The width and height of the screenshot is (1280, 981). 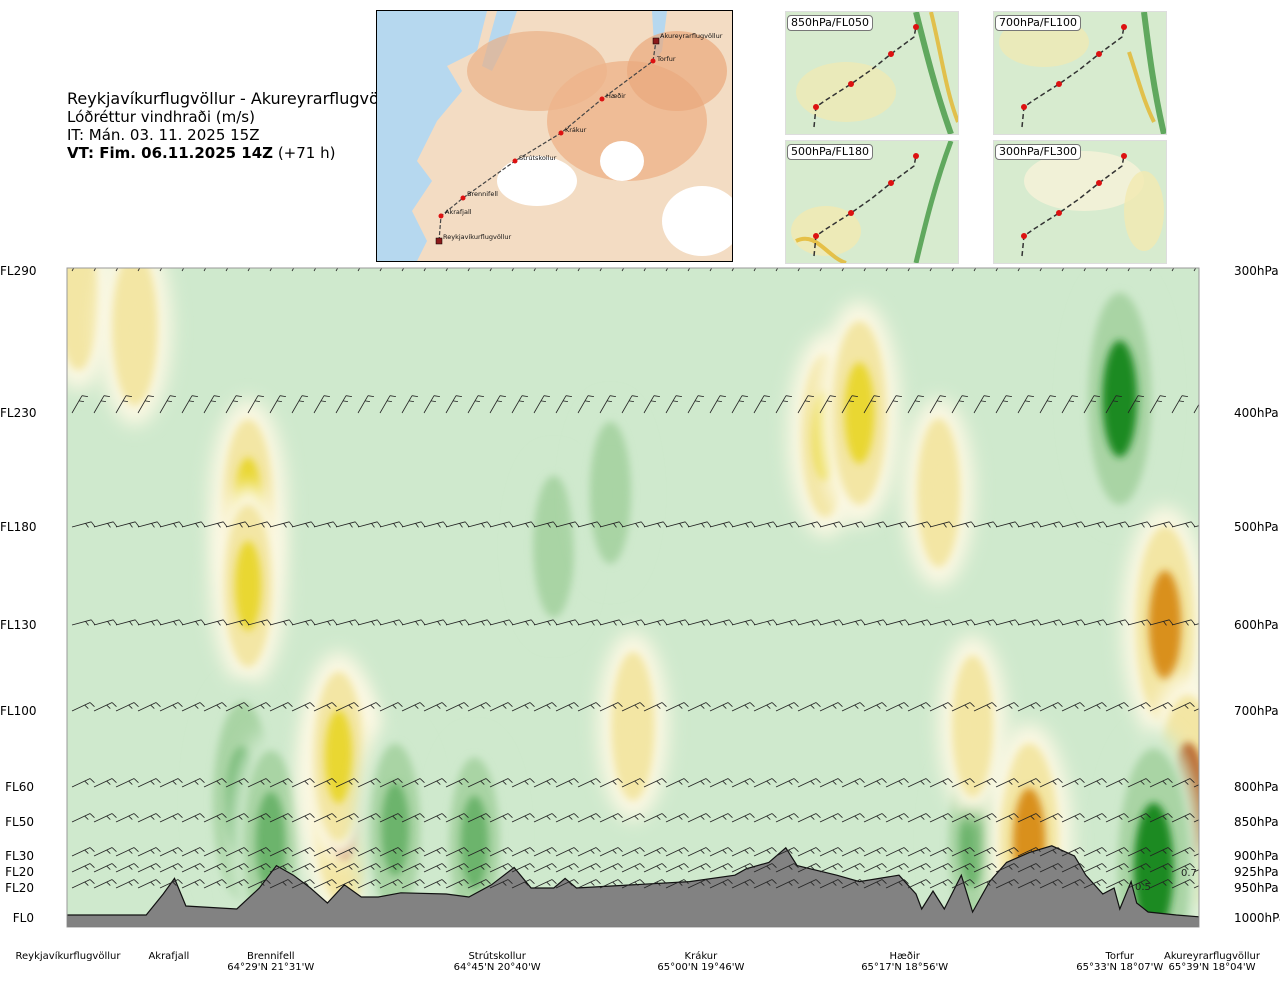 What do you see at coordinates (1256, 271) in the screenshot?
I see `pressure-level-label: 300hPa` at bounding box center [1256, 271].